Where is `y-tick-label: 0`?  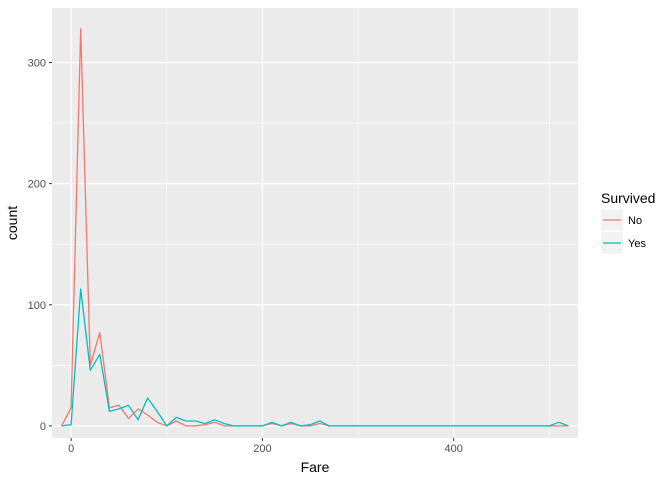 y-tick-label: 0 is located at coordinates (43, 427).